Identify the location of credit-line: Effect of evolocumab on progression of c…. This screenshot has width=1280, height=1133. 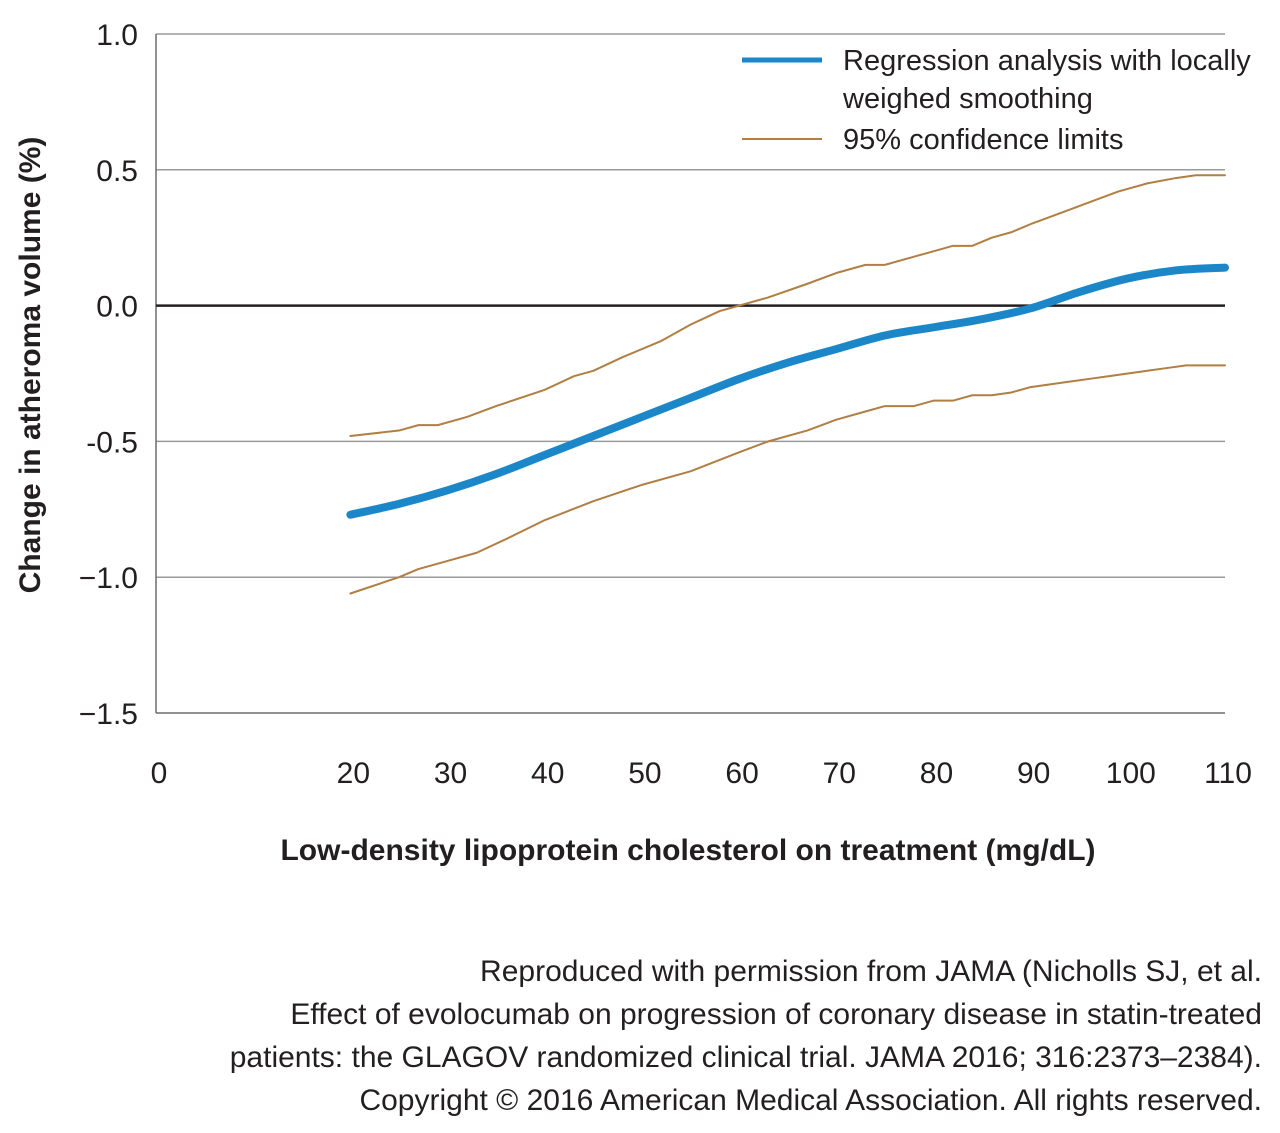
(776, 1014).